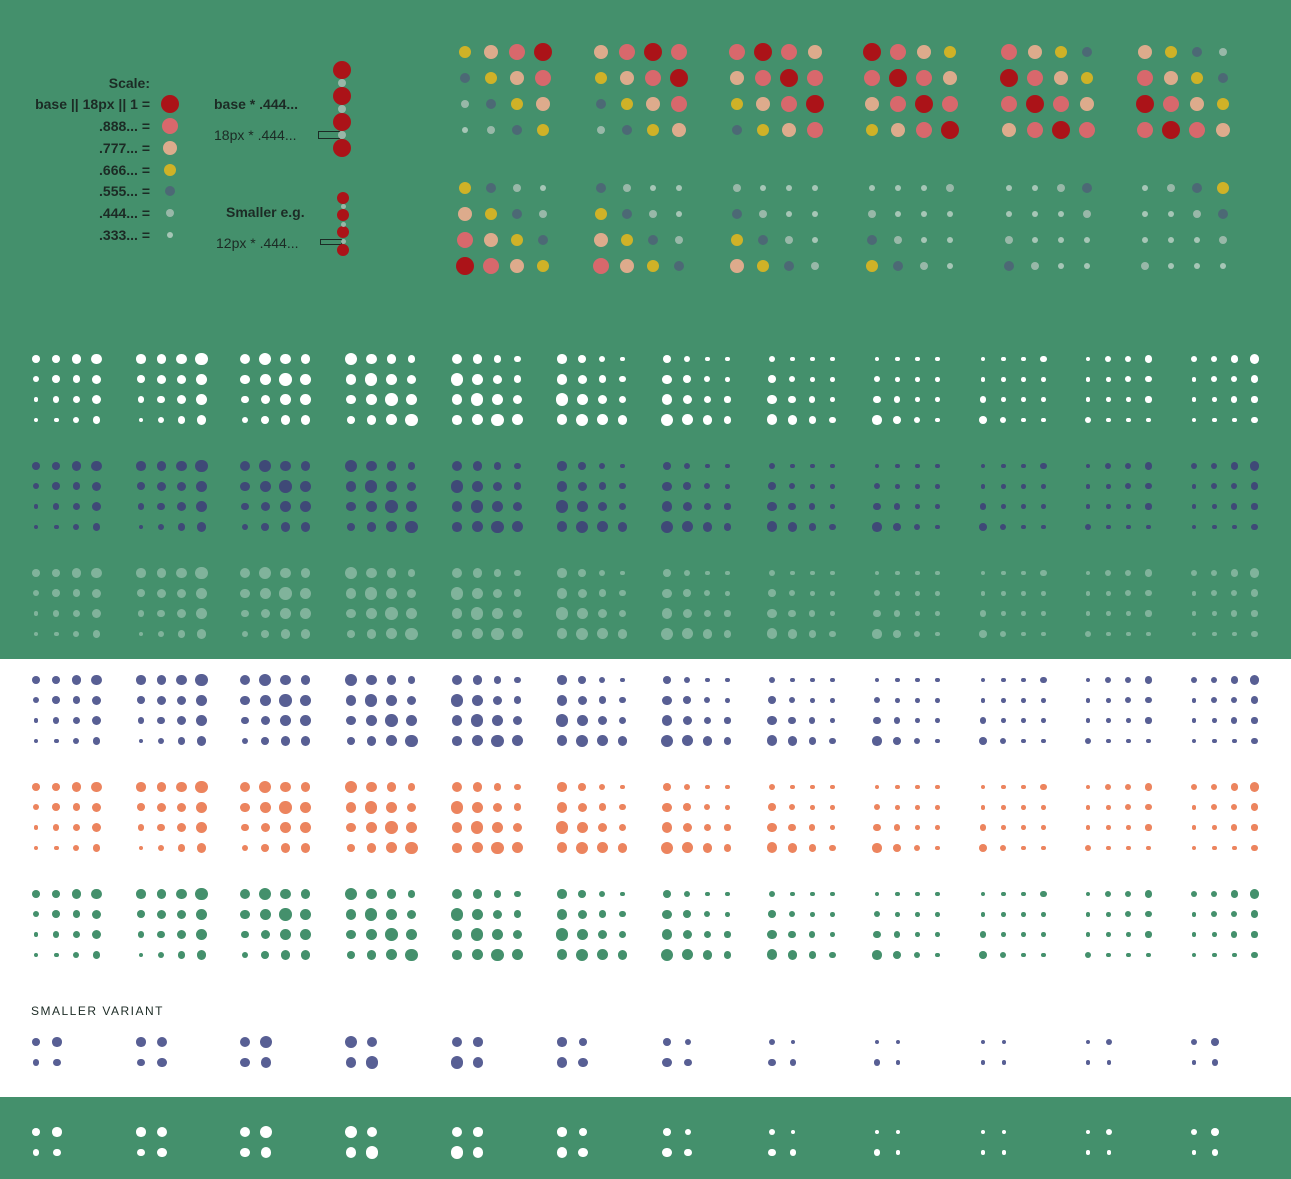 Image resolution: width=1291 pixels, height=1179 pixels. Describe the element at coordinates (342, 148) in the screenshot. I see `base-example-dot` at that location.